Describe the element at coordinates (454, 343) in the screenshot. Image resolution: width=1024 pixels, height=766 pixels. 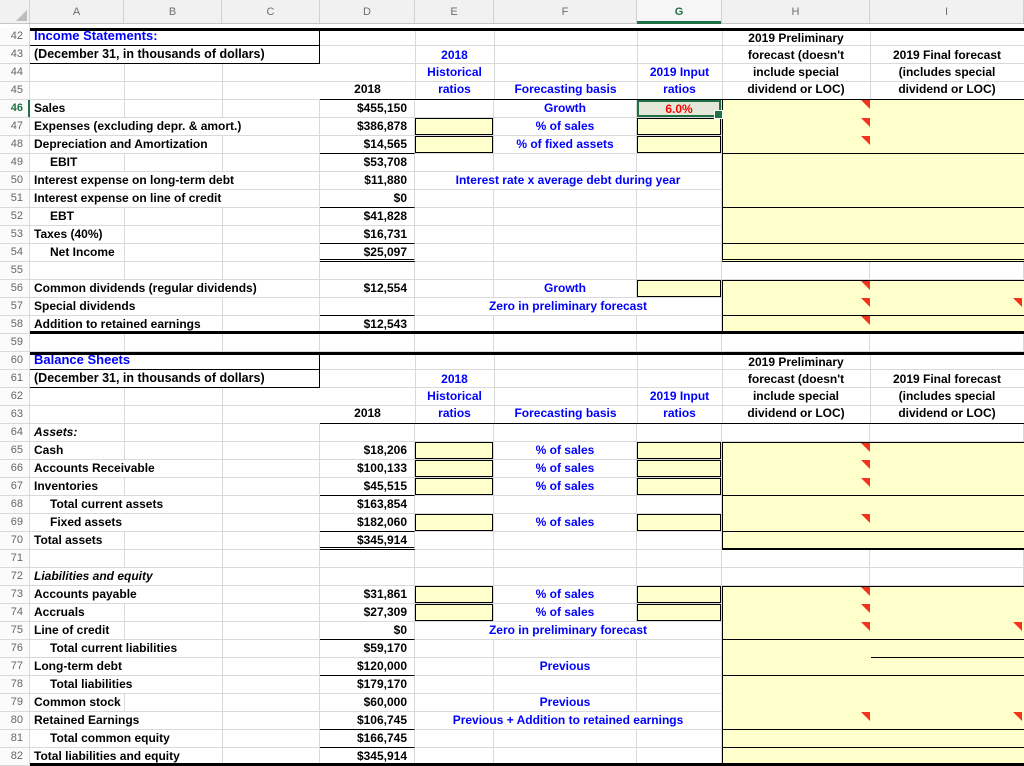
I see `cell-E59` at that location.